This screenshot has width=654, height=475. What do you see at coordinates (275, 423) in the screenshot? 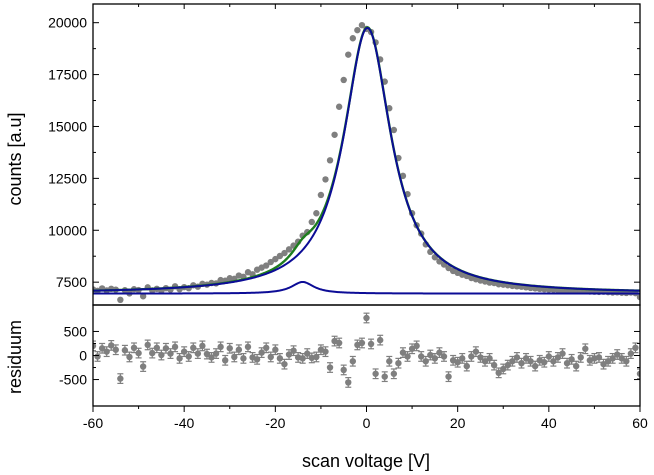
I see `x-tick-label: -20` at bounding box center [275, 423].